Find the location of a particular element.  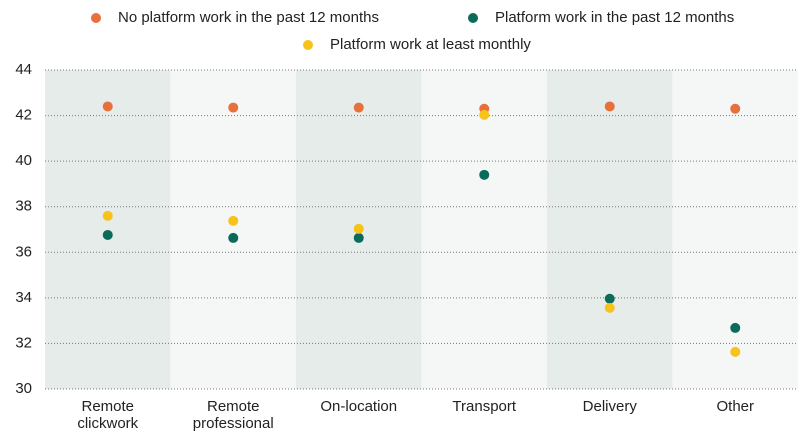

legend-label: Platform work at least monthly is located at coordinates (430, 44).